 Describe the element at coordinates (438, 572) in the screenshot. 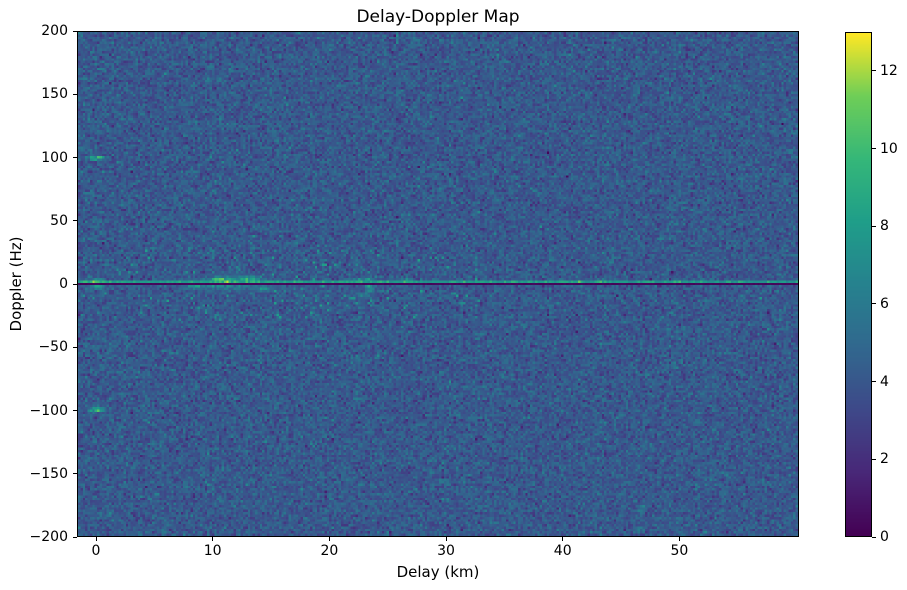

I see `x-axis-label: Delay (km)` at that location.